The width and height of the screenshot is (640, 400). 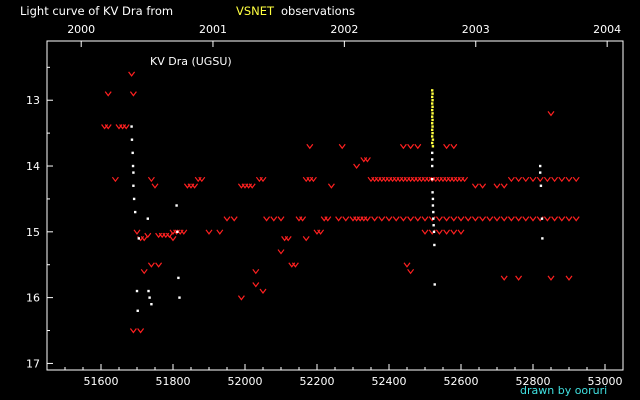 I want to click on chart-title-suffix: observations, so click(x=318, y=11).